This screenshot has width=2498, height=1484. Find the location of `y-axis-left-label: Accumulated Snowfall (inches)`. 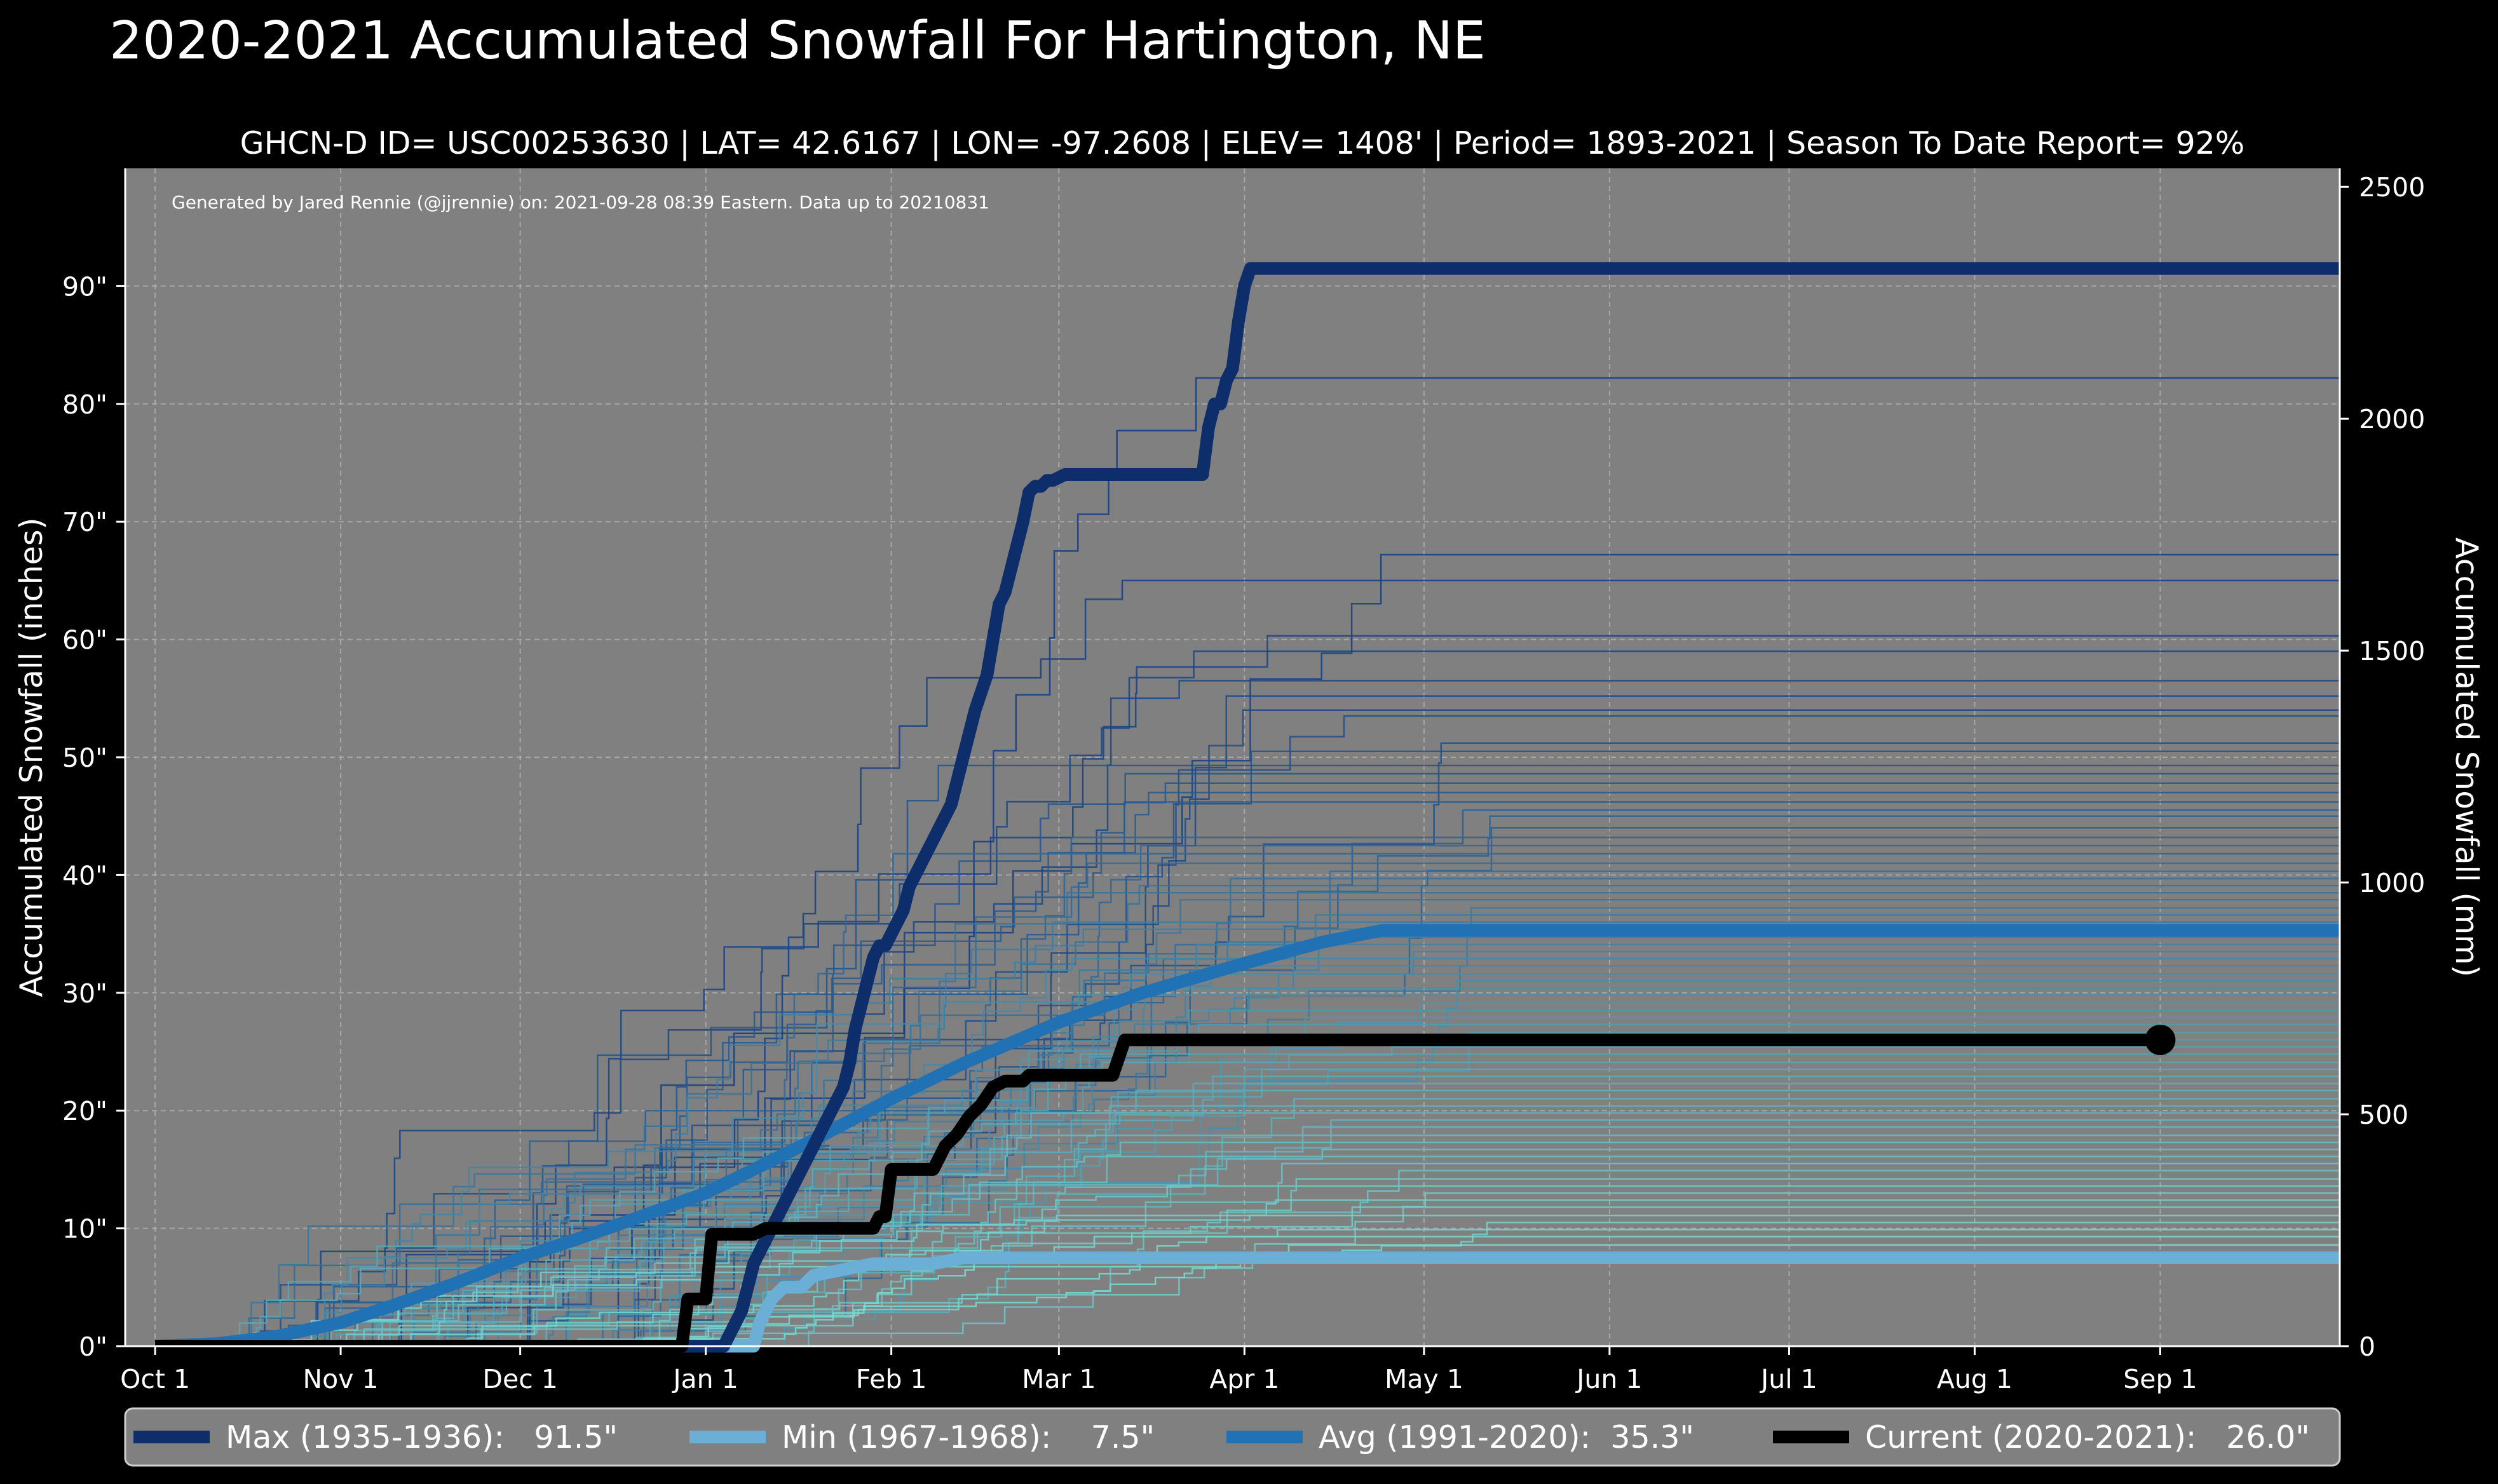

y-axis-left-label: Accumulated Snowfall (inches) is located at coordinates (31, 757).